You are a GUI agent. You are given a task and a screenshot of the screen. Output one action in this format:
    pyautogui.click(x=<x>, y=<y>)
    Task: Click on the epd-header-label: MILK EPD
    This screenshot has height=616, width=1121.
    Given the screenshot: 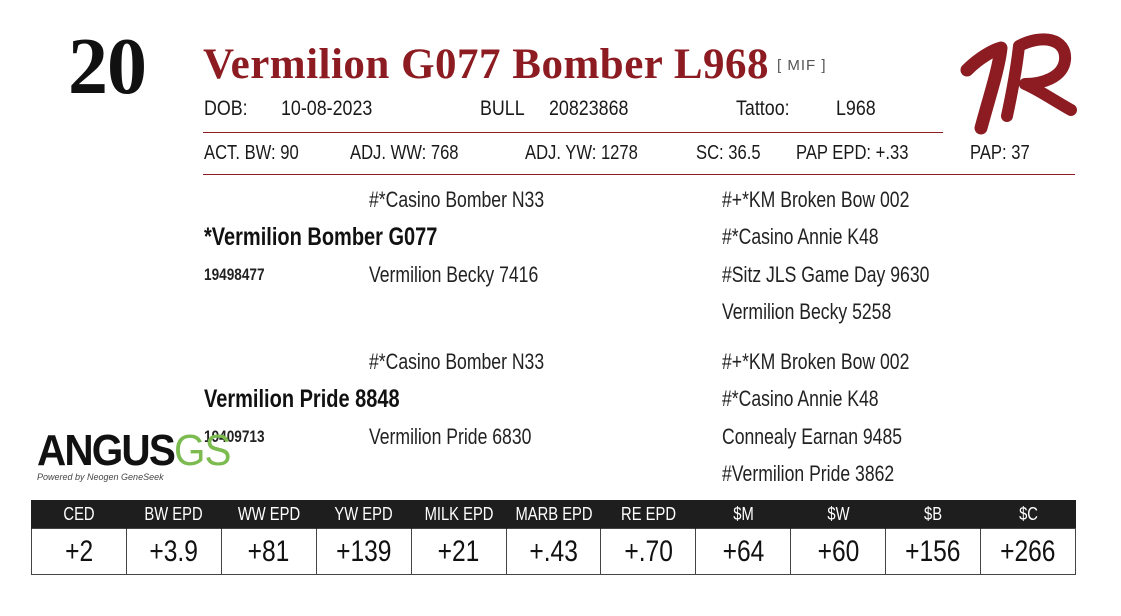 What is the action you would take?
    pyautogui.click(x=459, y=513)
    